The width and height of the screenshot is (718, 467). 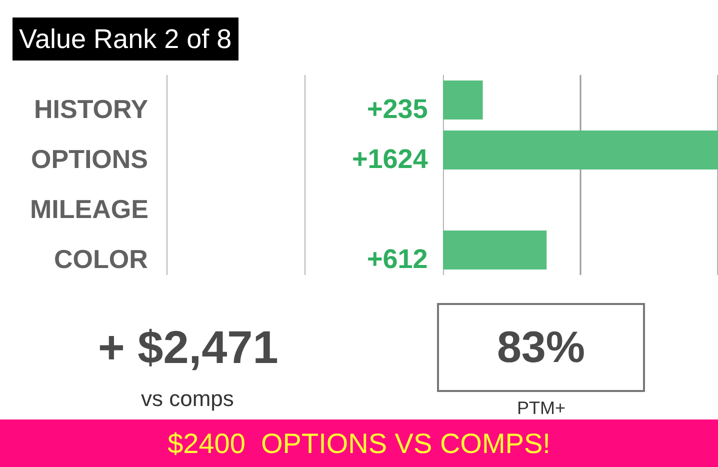 I want to click on data-label: +1624, so click(x=390, y=159).